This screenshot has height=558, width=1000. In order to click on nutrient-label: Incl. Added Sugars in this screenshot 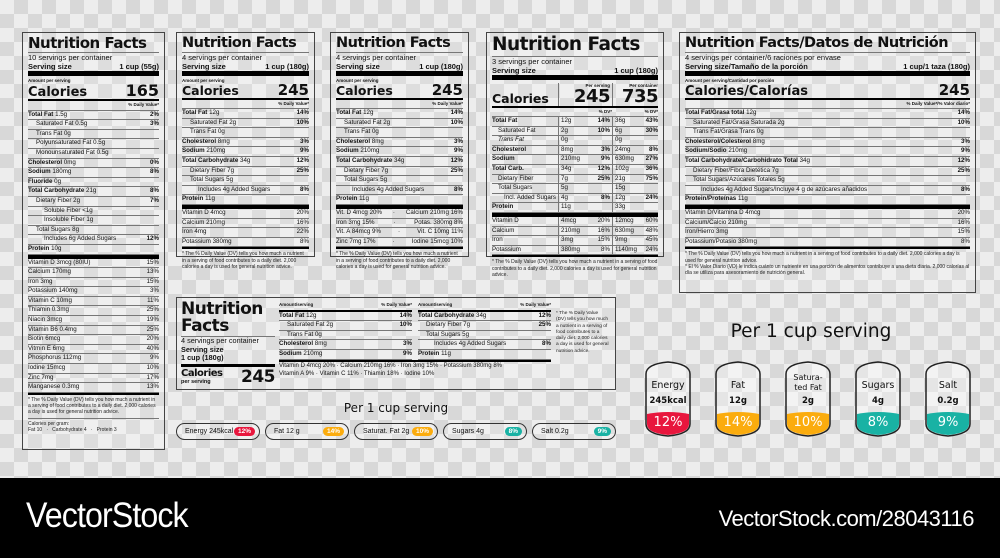, I will do `click(530, 197)`.